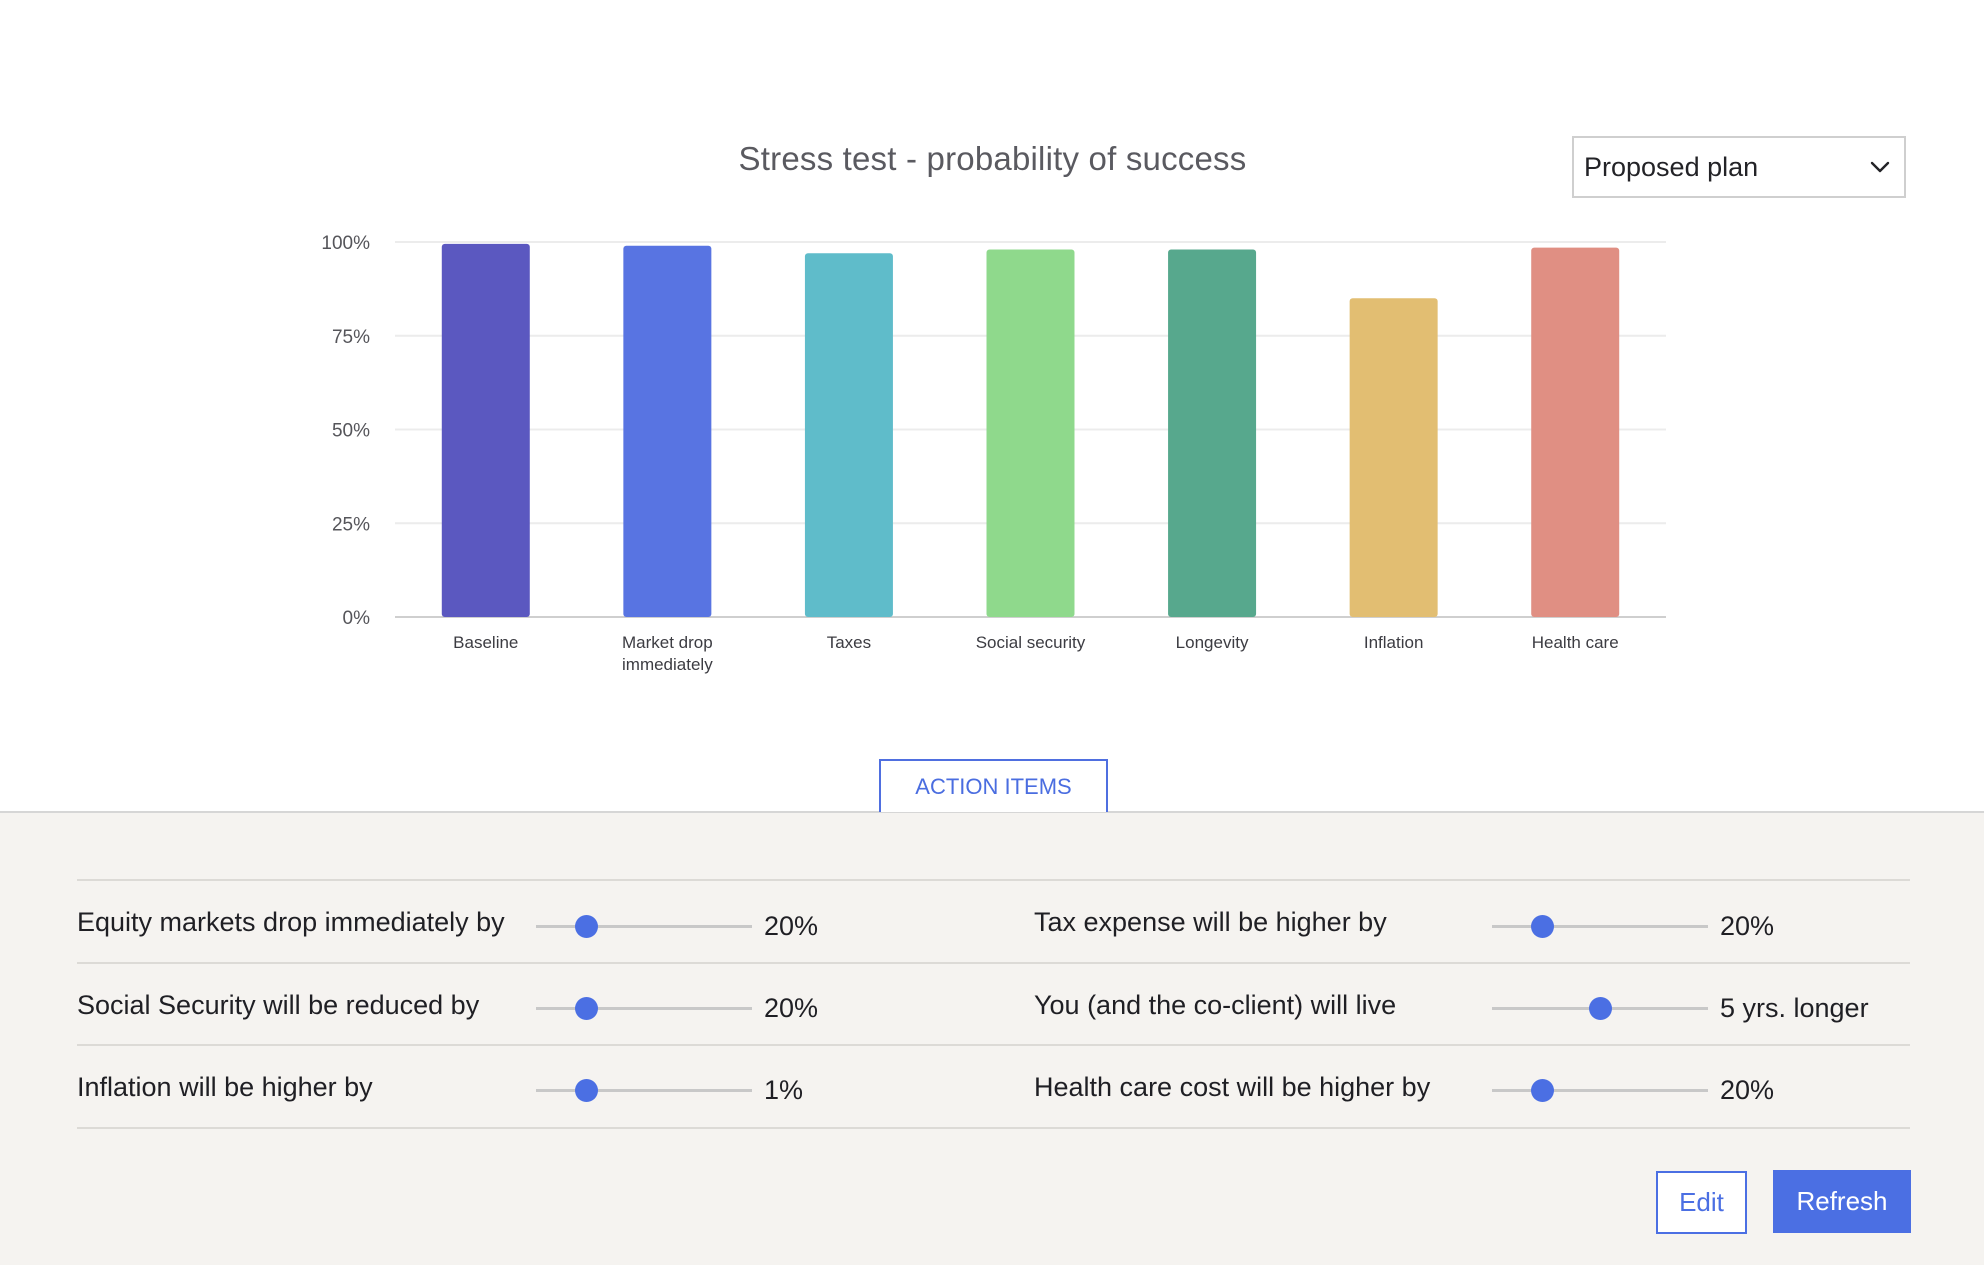  I want to click on tax-expense-label: Tax expense will be higher by, so click(1210, 922).